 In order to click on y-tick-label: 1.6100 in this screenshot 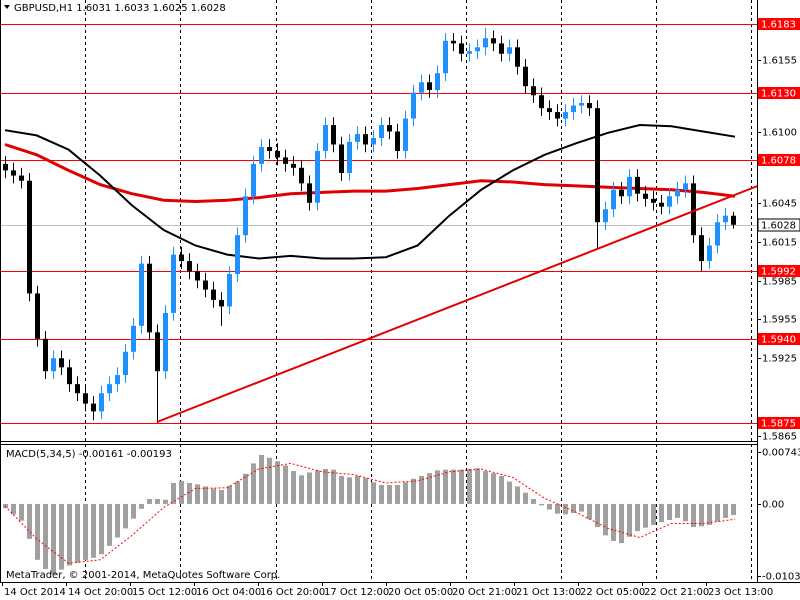, I will do `click(779, 133)`.